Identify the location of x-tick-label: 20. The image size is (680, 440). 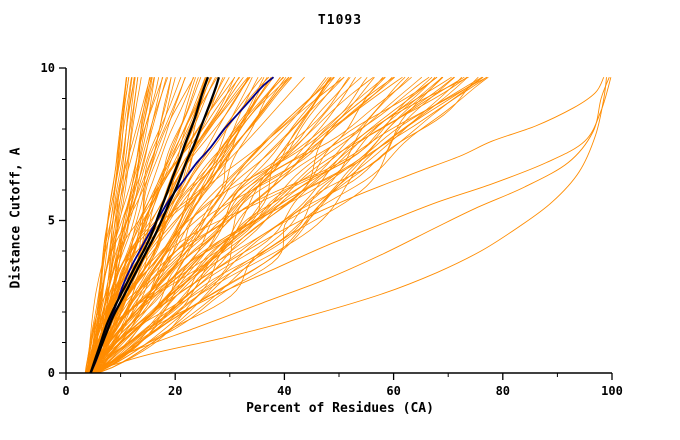
(175, 391).